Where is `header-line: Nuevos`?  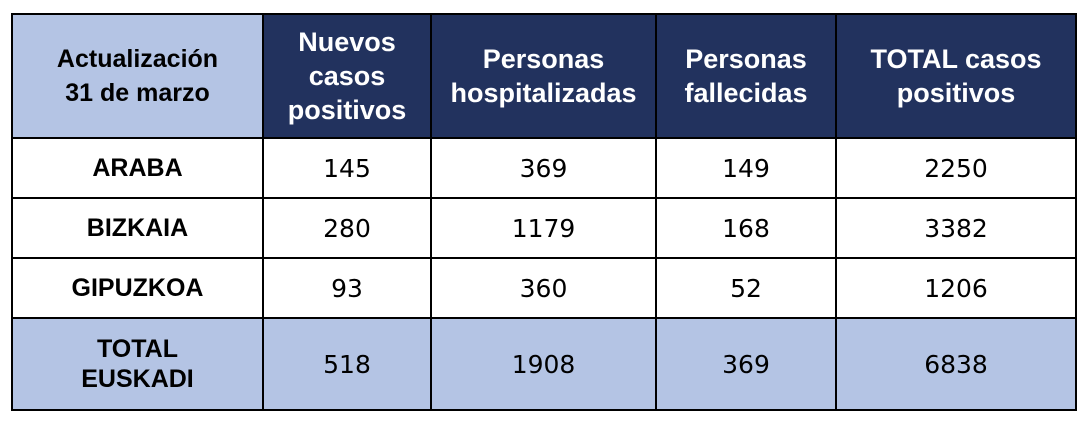
header-line: Nuevos is located at coordinates (347, 42).